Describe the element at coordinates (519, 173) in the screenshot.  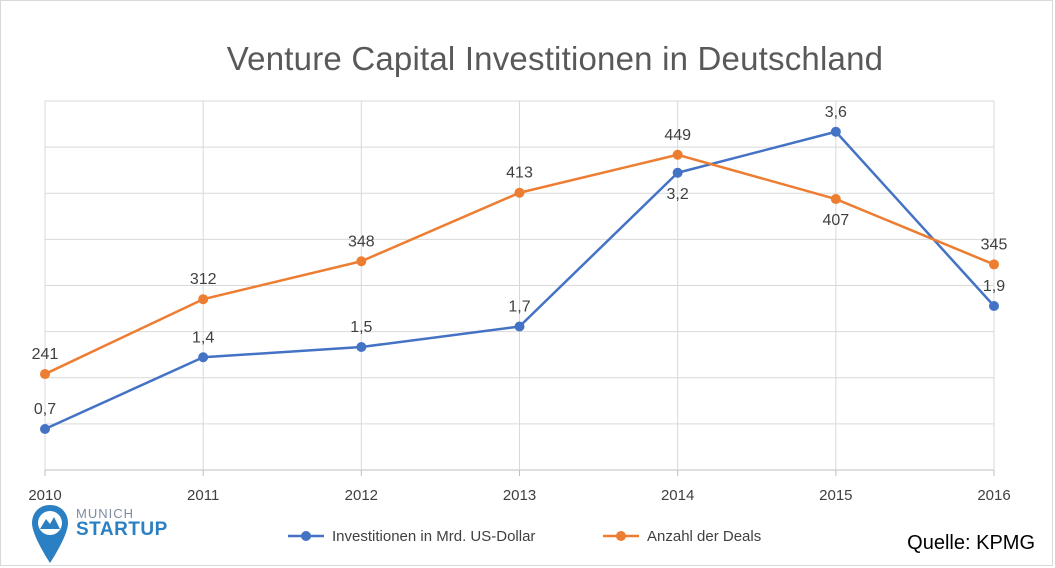
I see `data-label: 413` at that location.